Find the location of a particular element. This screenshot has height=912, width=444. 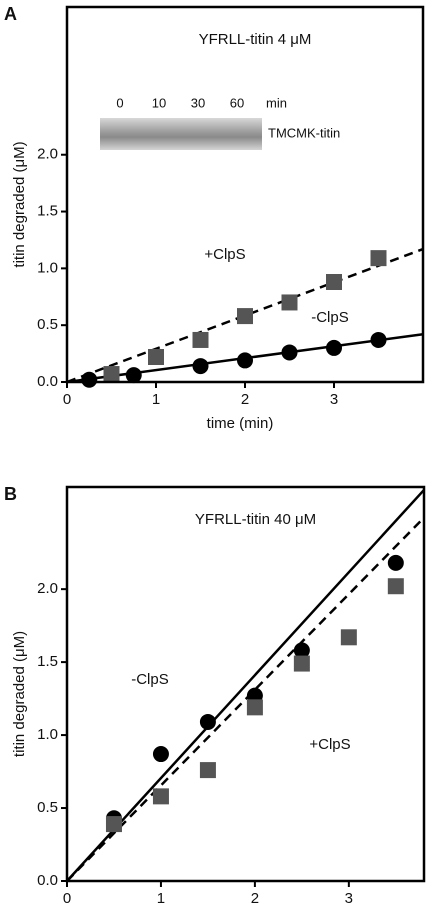

panel-label: B is located at coordinates (10, 494).